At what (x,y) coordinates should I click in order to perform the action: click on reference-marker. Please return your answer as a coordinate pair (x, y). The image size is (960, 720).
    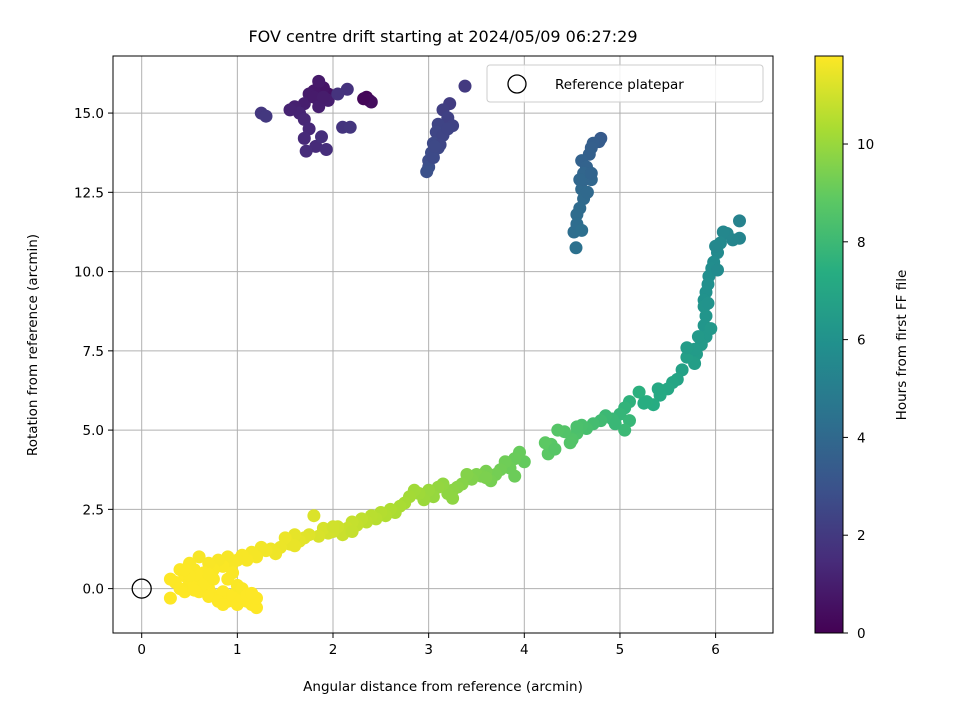
    Looking at the image, I should click on (141, 588).